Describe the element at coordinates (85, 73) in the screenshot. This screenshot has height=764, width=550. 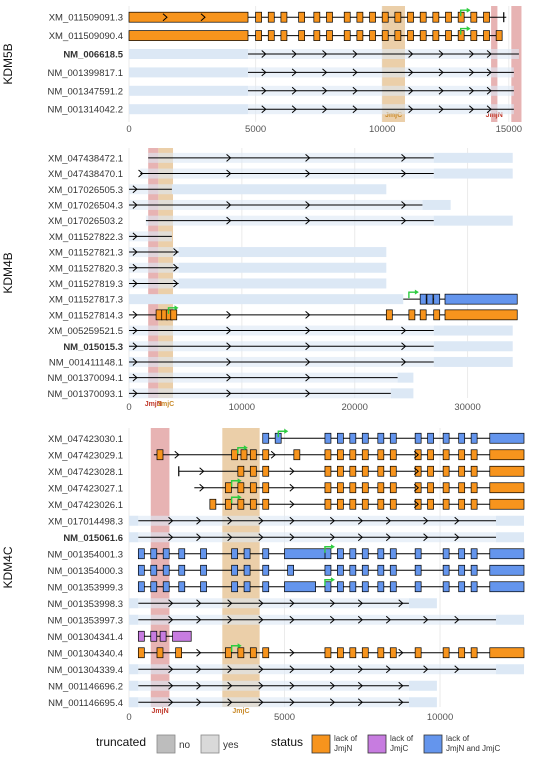
I see `transcript-label: NM_001399817.1` at that location.